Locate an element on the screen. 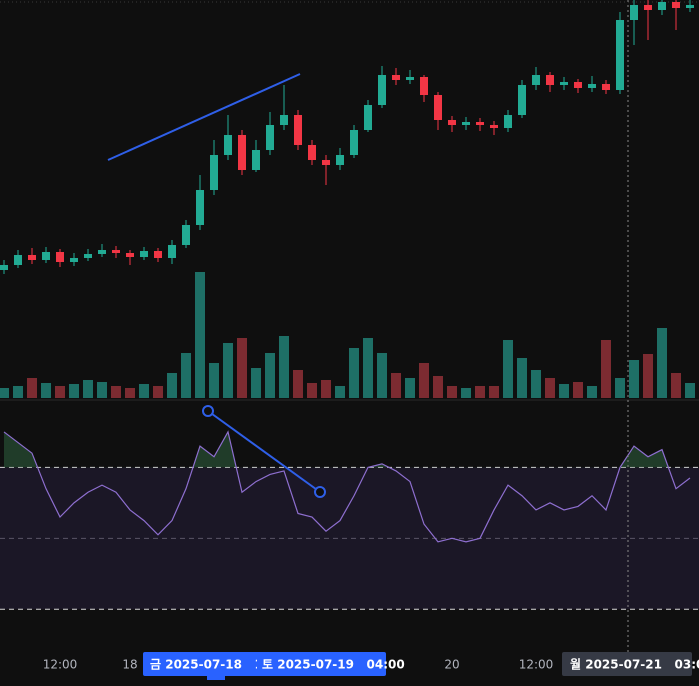 The height and width of the screenshot is (686, 699). range-box is located at coordinates (264, 664).